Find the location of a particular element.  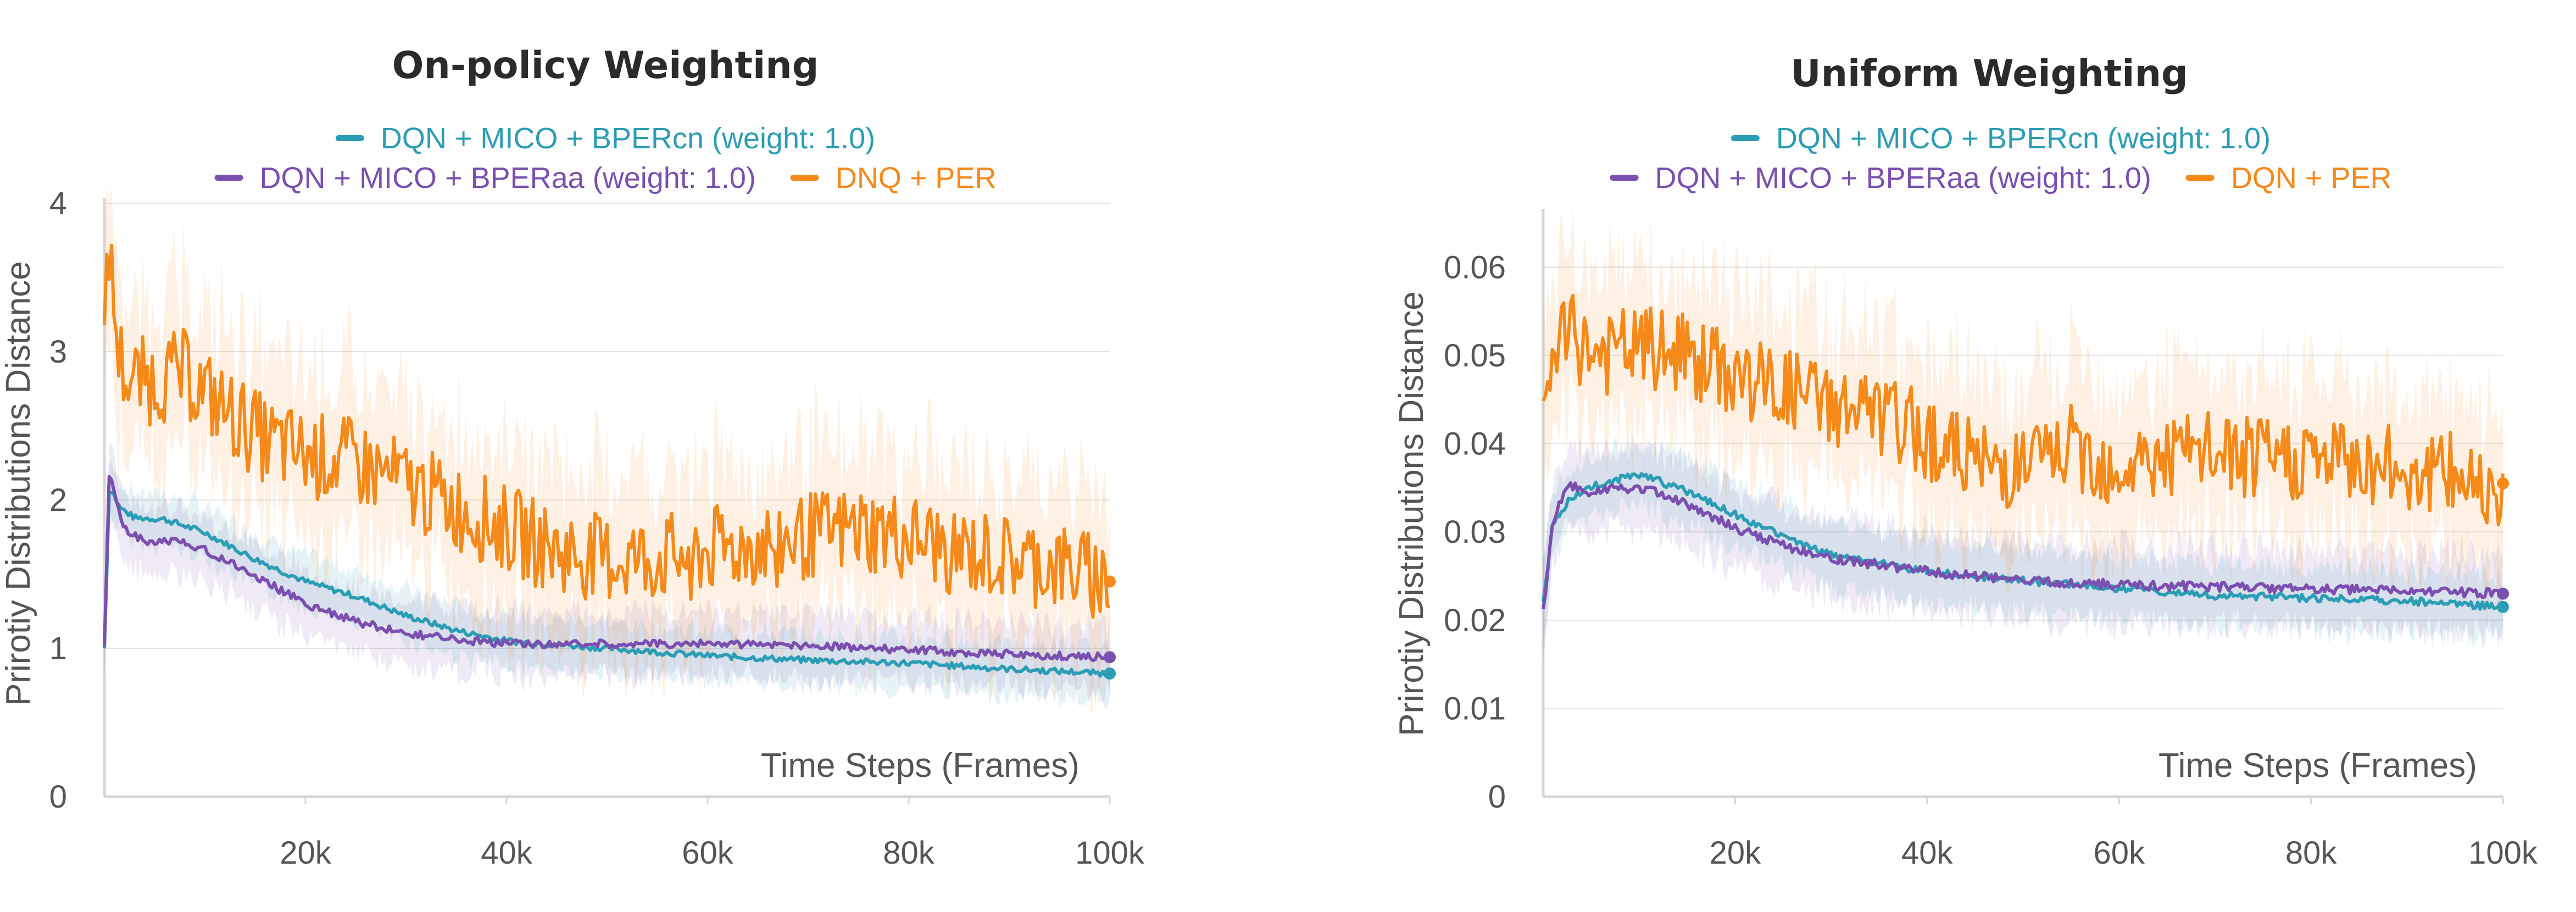

y-tick-label: 2 is located at coordinates (58, 500).